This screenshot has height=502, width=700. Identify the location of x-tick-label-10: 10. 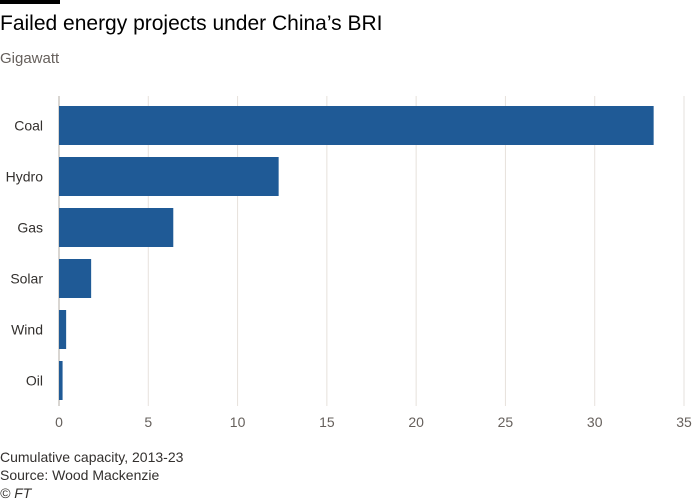
(238, 422).